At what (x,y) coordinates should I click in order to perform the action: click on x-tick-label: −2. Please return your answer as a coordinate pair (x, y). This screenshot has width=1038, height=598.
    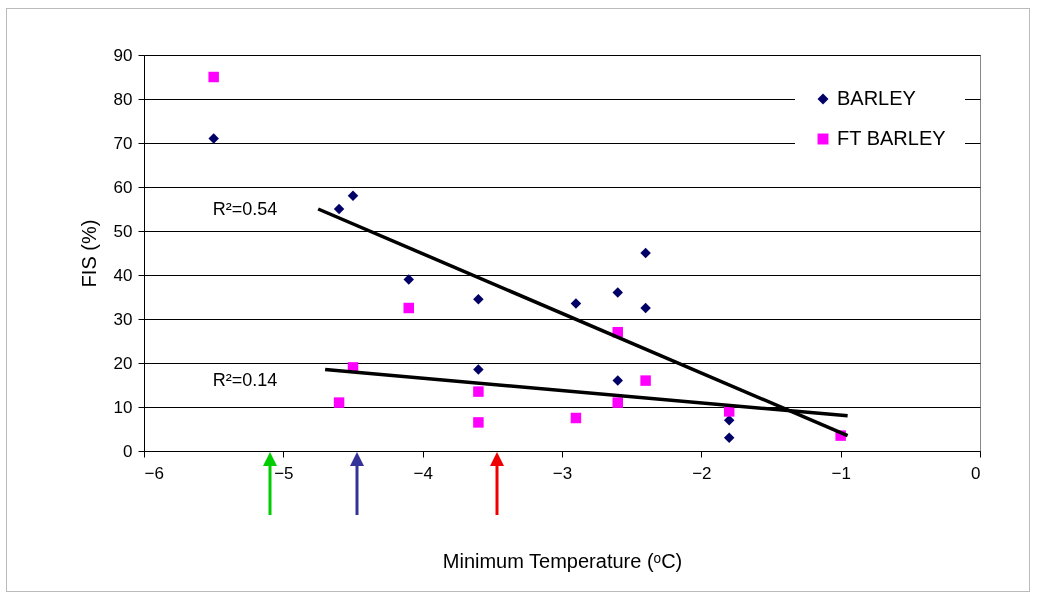
    Looking at the image, I should click on (702, 473).